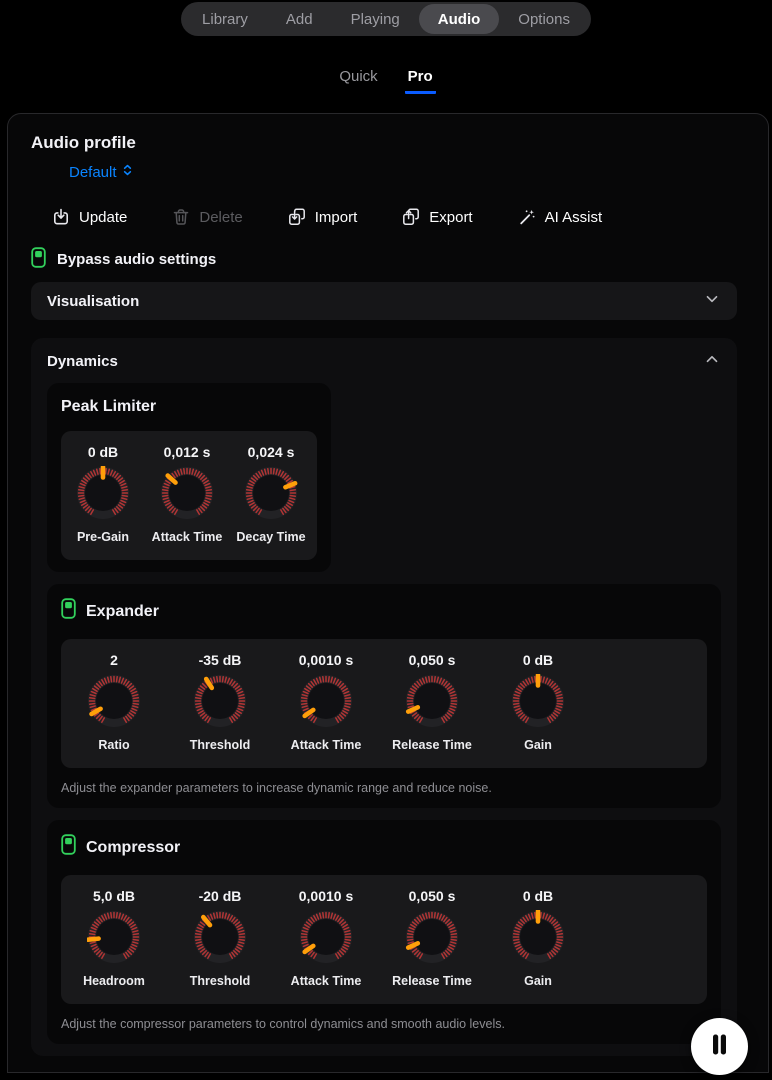 The width and height of the screenshot is (772, 1080). Describe the element at coordinates (299, 19) in the screenshot. I see `nav-item-add: Add` at that location.